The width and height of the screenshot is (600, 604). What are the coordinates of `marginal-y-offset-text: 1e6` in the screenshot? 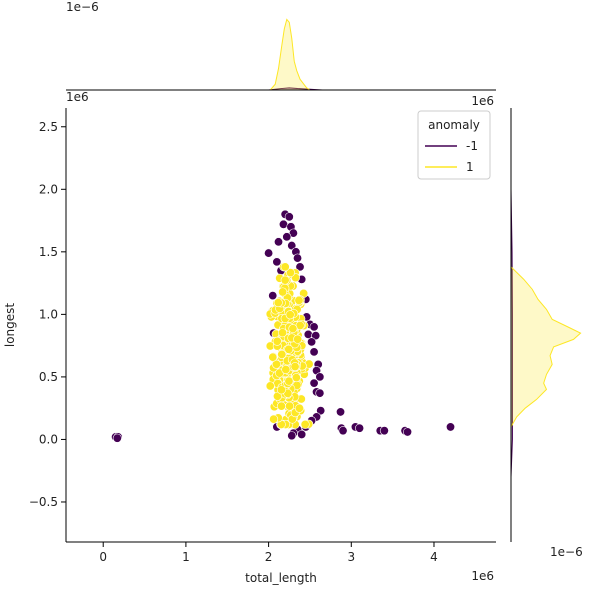 It's located at (482, 101).